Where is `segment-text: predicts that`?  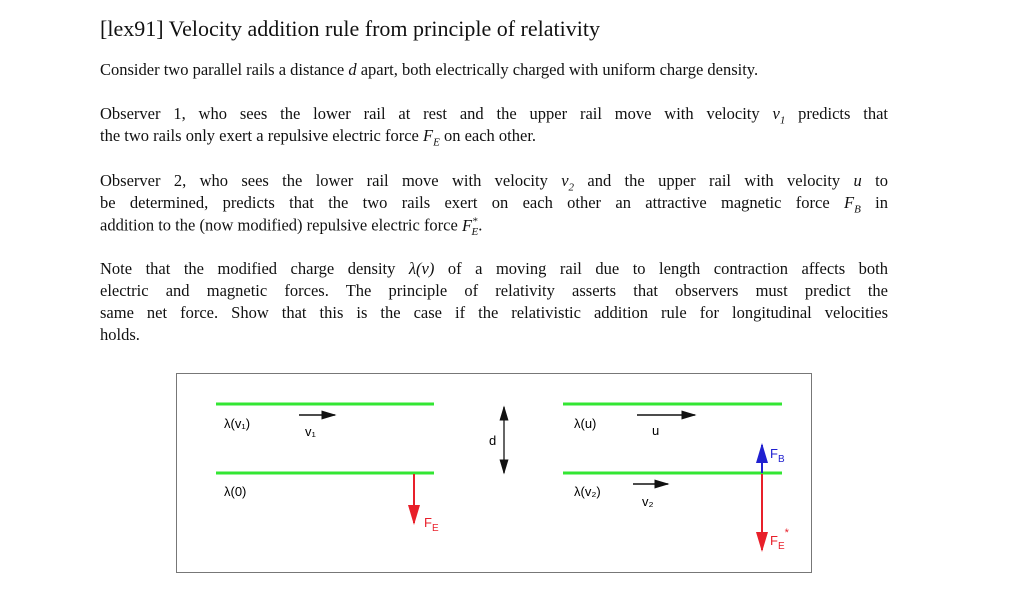 segment-text: predicts that is located at coordinates (837, 113).